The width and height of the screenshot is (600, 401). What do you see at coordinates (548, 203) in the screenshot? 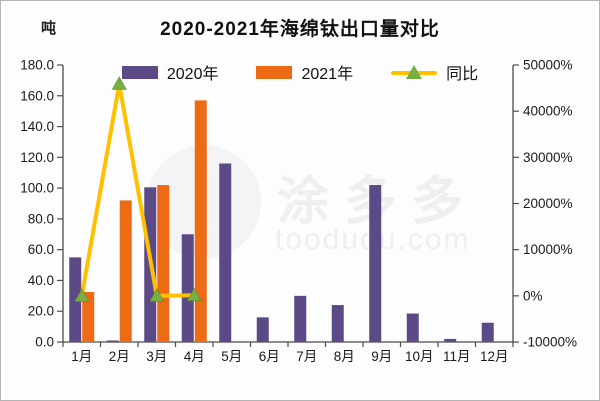
I see `right-axis-tick-label: 20000%` at bounding box center [548, 203].